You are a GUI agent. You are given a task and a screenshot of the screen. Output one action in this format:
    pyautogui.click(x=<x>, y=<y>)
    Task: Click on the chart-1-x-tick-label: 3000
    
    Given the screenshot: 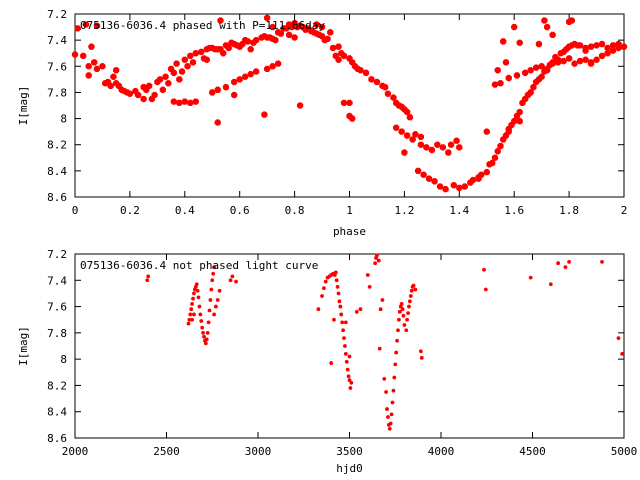 What is the action you would take?
    pyautogui.click(x=258, y=451)
    